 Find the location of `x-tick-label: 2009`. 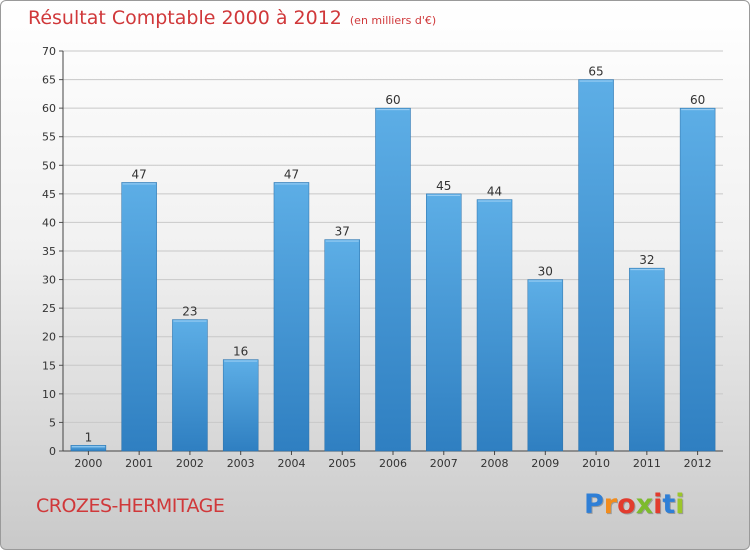

x-tick-label: 2009 is located at coordinates (545, 463).